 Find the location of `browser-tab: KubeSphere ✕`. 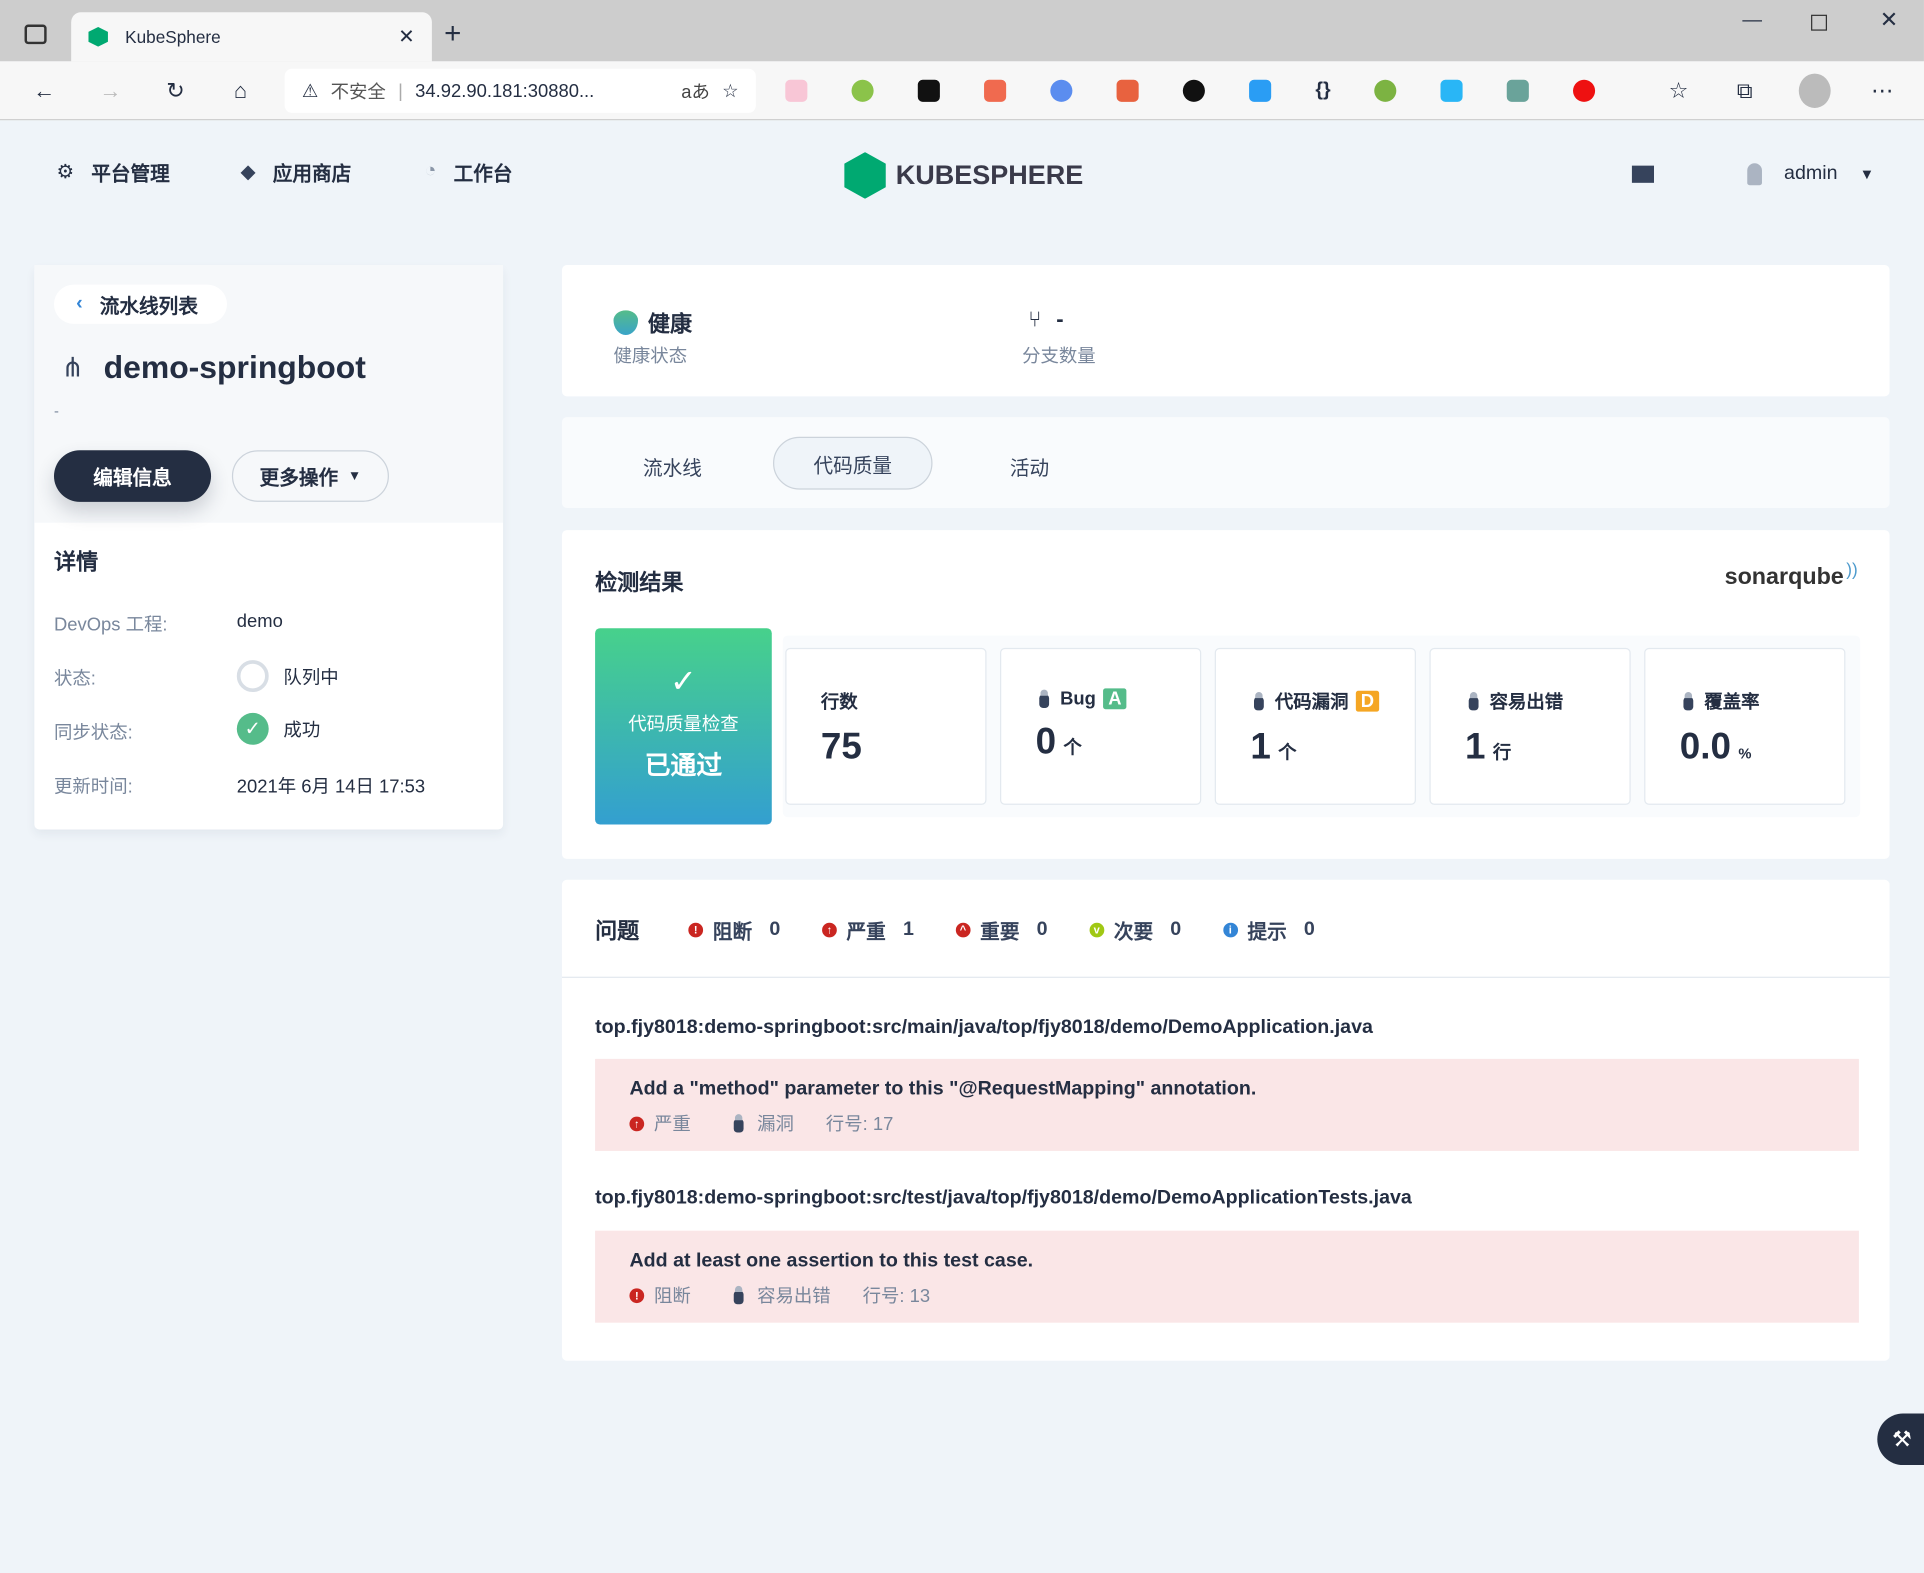

browser-tab: KubeSphere ✕ is located at coordinates (251, 37).